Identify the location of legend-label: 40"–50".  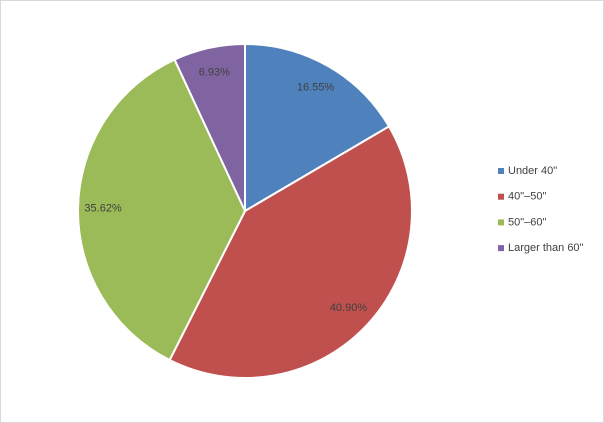
(527, 197).